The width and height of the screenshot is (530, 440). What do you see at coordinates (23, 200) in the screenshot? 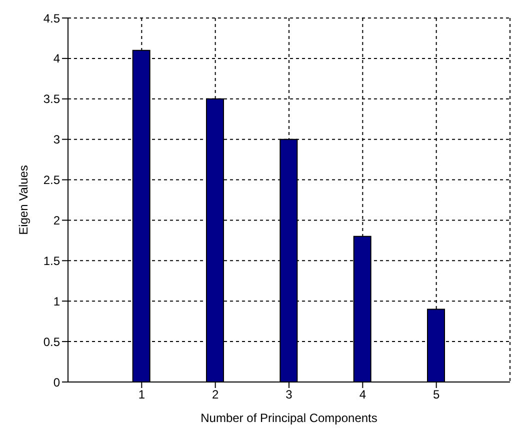
I see `y-axis-title: Eigen Values` at bounding box center [23, 200].